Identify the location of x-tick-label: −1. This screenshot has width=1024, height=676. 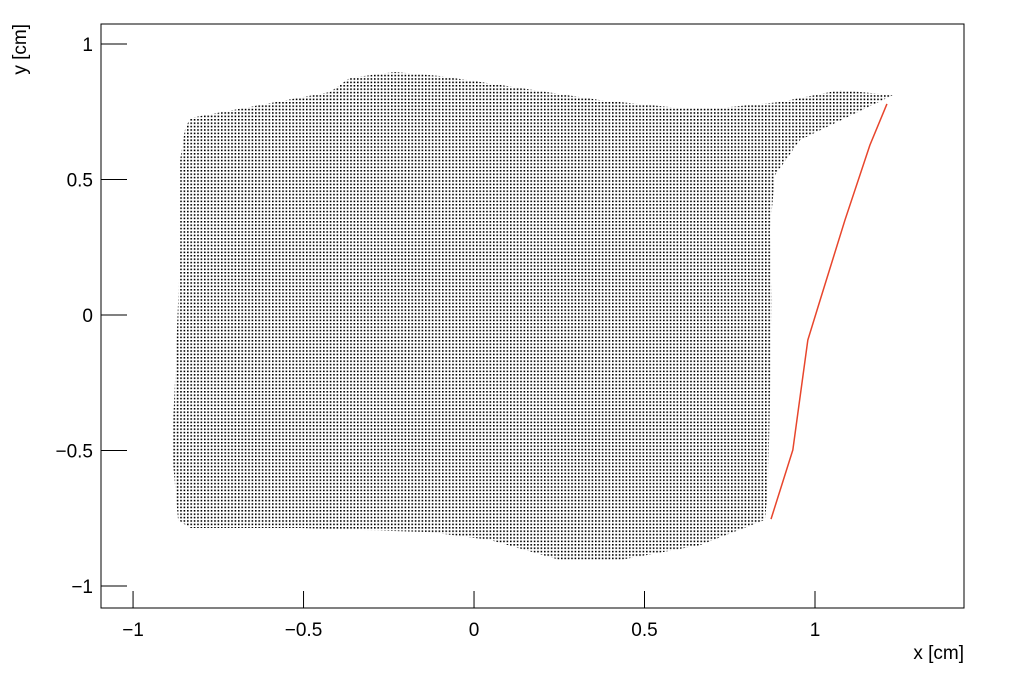
(133, 630).